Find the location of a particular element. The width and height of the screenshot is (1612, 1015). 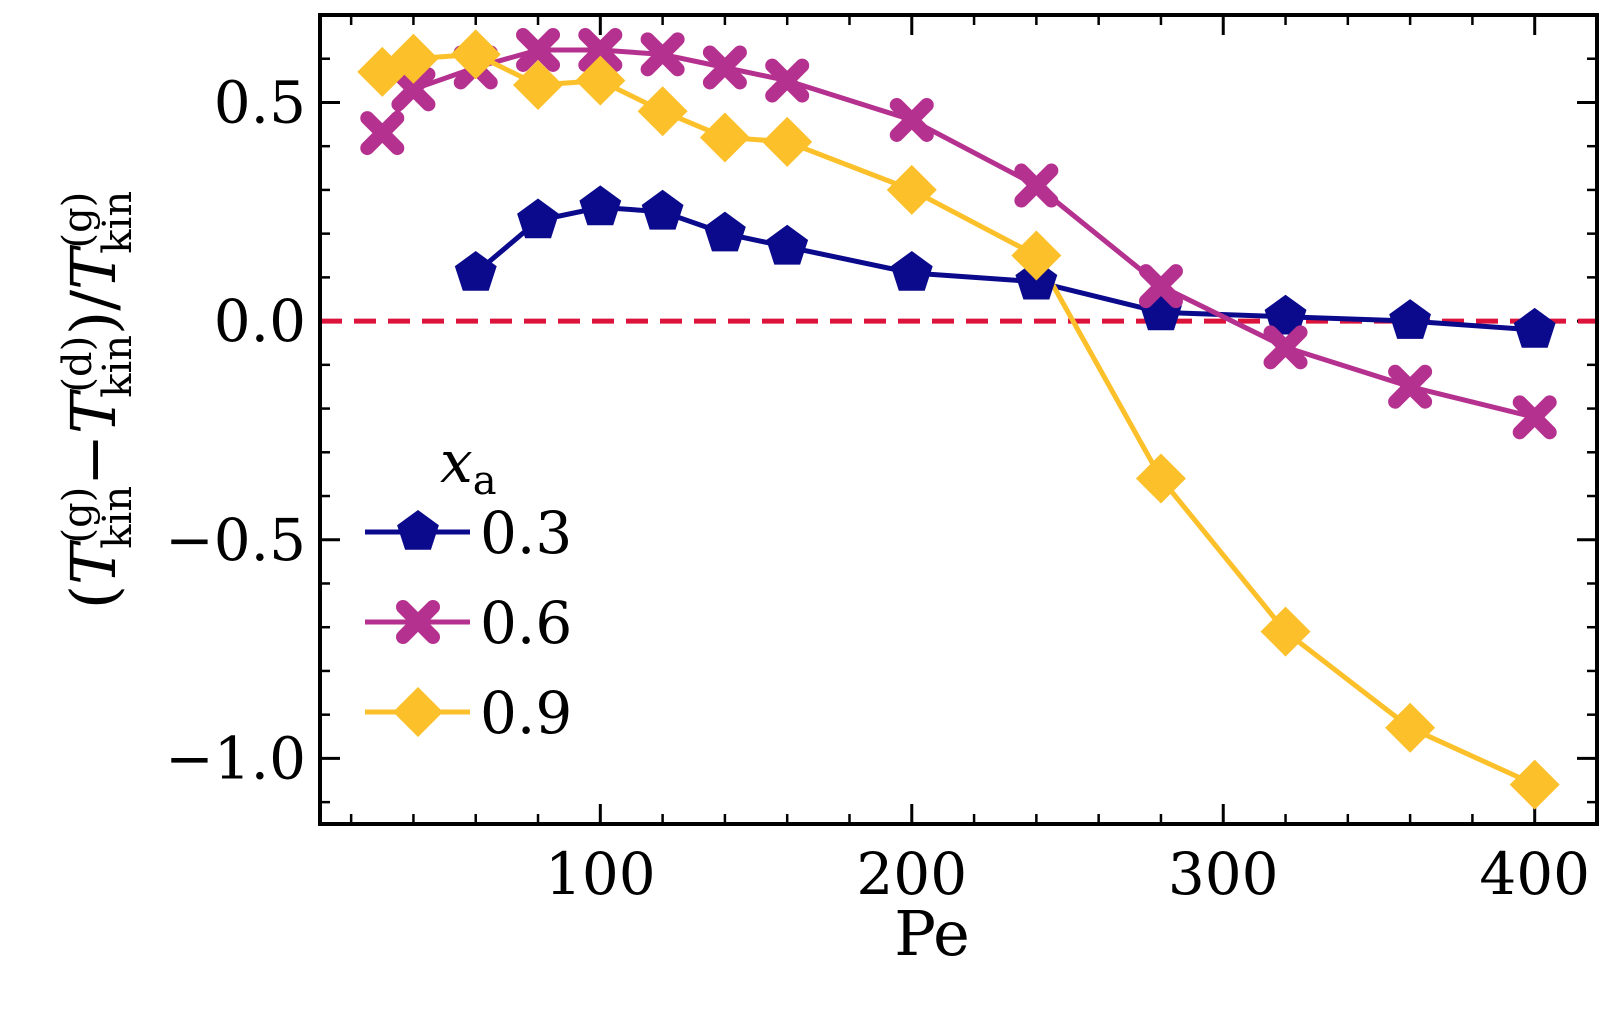

y-tick-label: −0.5 is located at coordinates (235, 540).